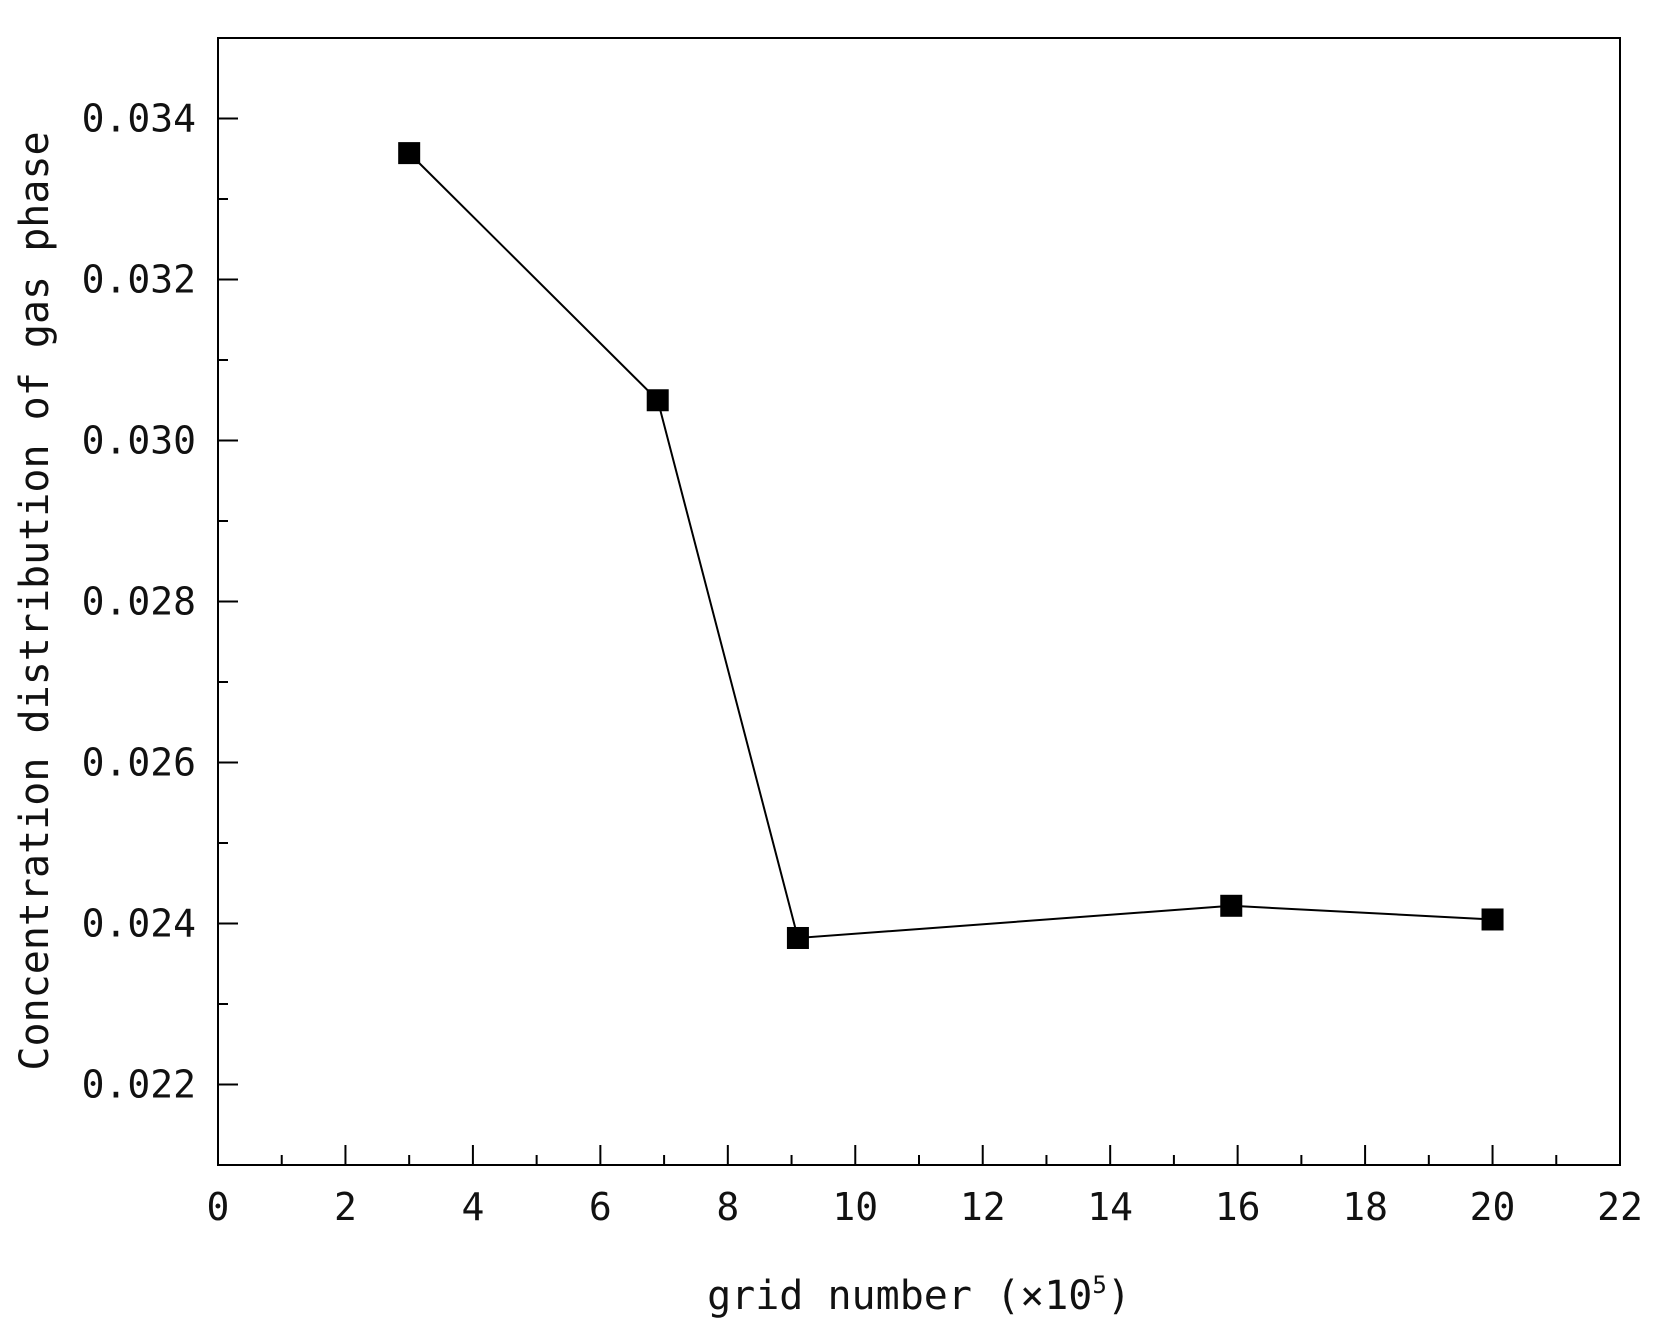  I want to click on x-tick-label: 8, so click(727, 1207).